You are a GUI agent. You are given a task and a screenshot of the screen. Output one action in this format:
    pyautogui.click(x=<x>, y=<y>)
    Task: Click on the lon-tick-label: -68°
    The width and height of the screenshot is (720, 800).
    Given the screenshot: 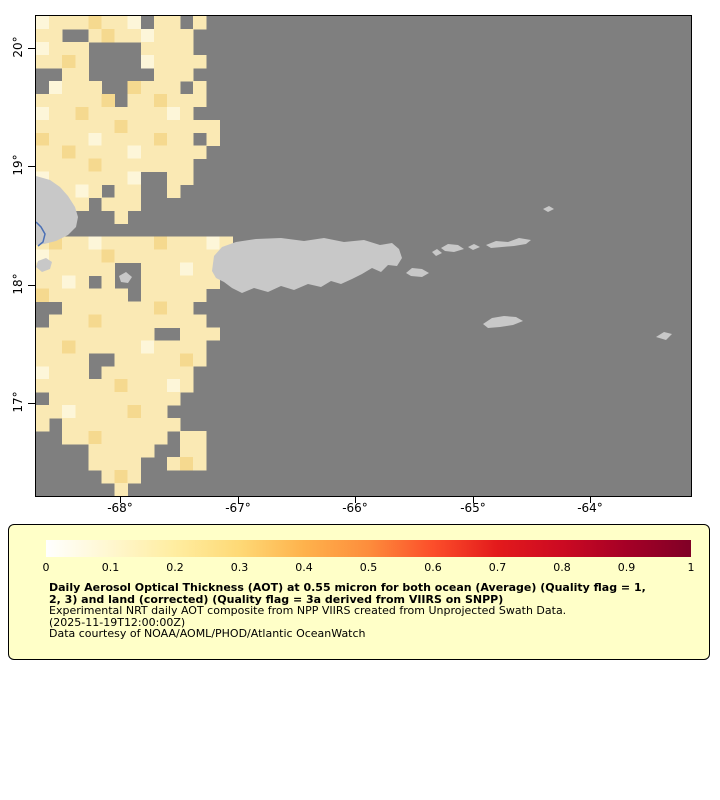 What is the action you would take?
    pyautogui.click(x=120, y=508)
    